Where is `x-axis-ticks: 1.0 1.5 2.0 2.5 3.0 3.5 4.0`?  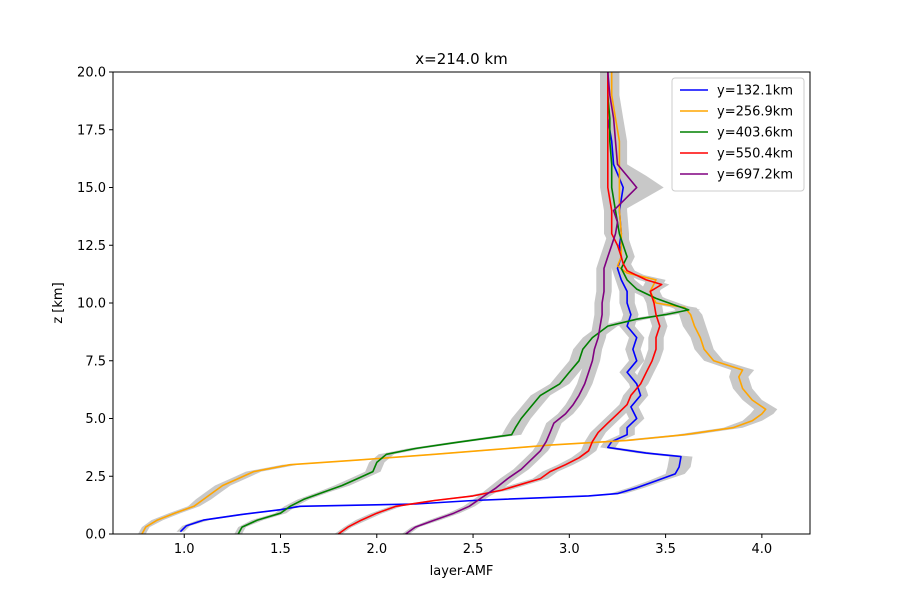 x-axis-ticks: 1.0 1.5 2.0 2.5 3.0 3.5 4.0 is located at coordinates (473, 545).